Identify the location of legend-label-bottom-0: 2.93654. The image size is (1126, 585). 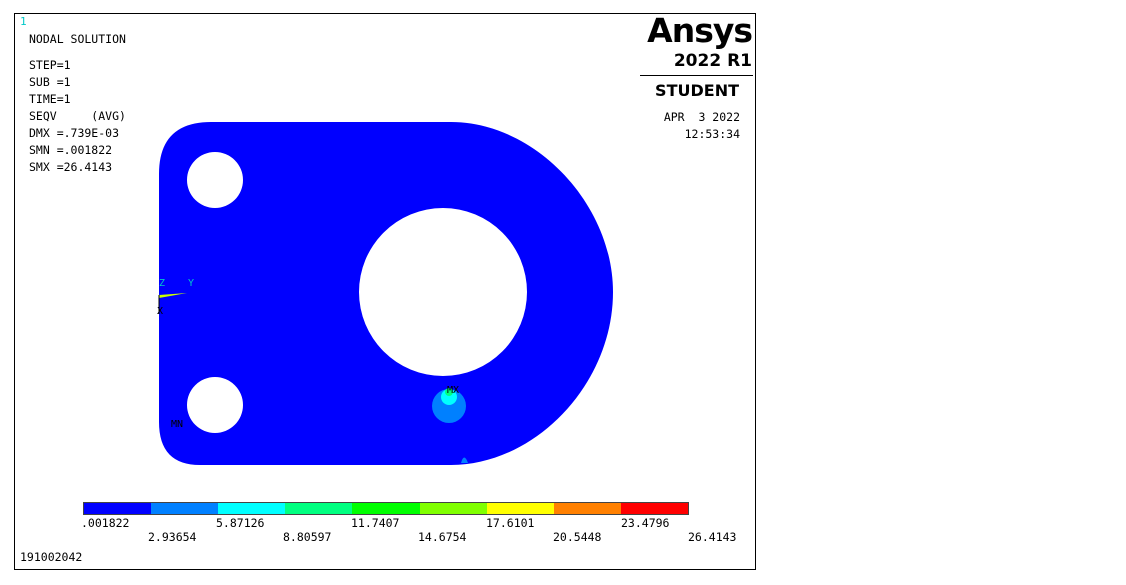
(172, 537).